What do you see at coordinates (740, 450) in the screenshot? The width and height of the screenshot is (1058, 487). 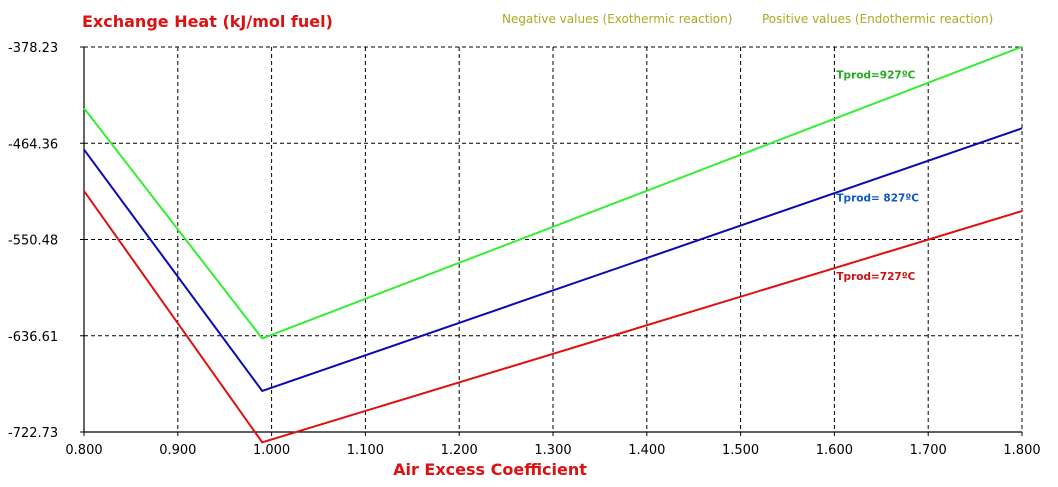 I see `x-tick-label: 1.500` at bounding box center [740, 450].